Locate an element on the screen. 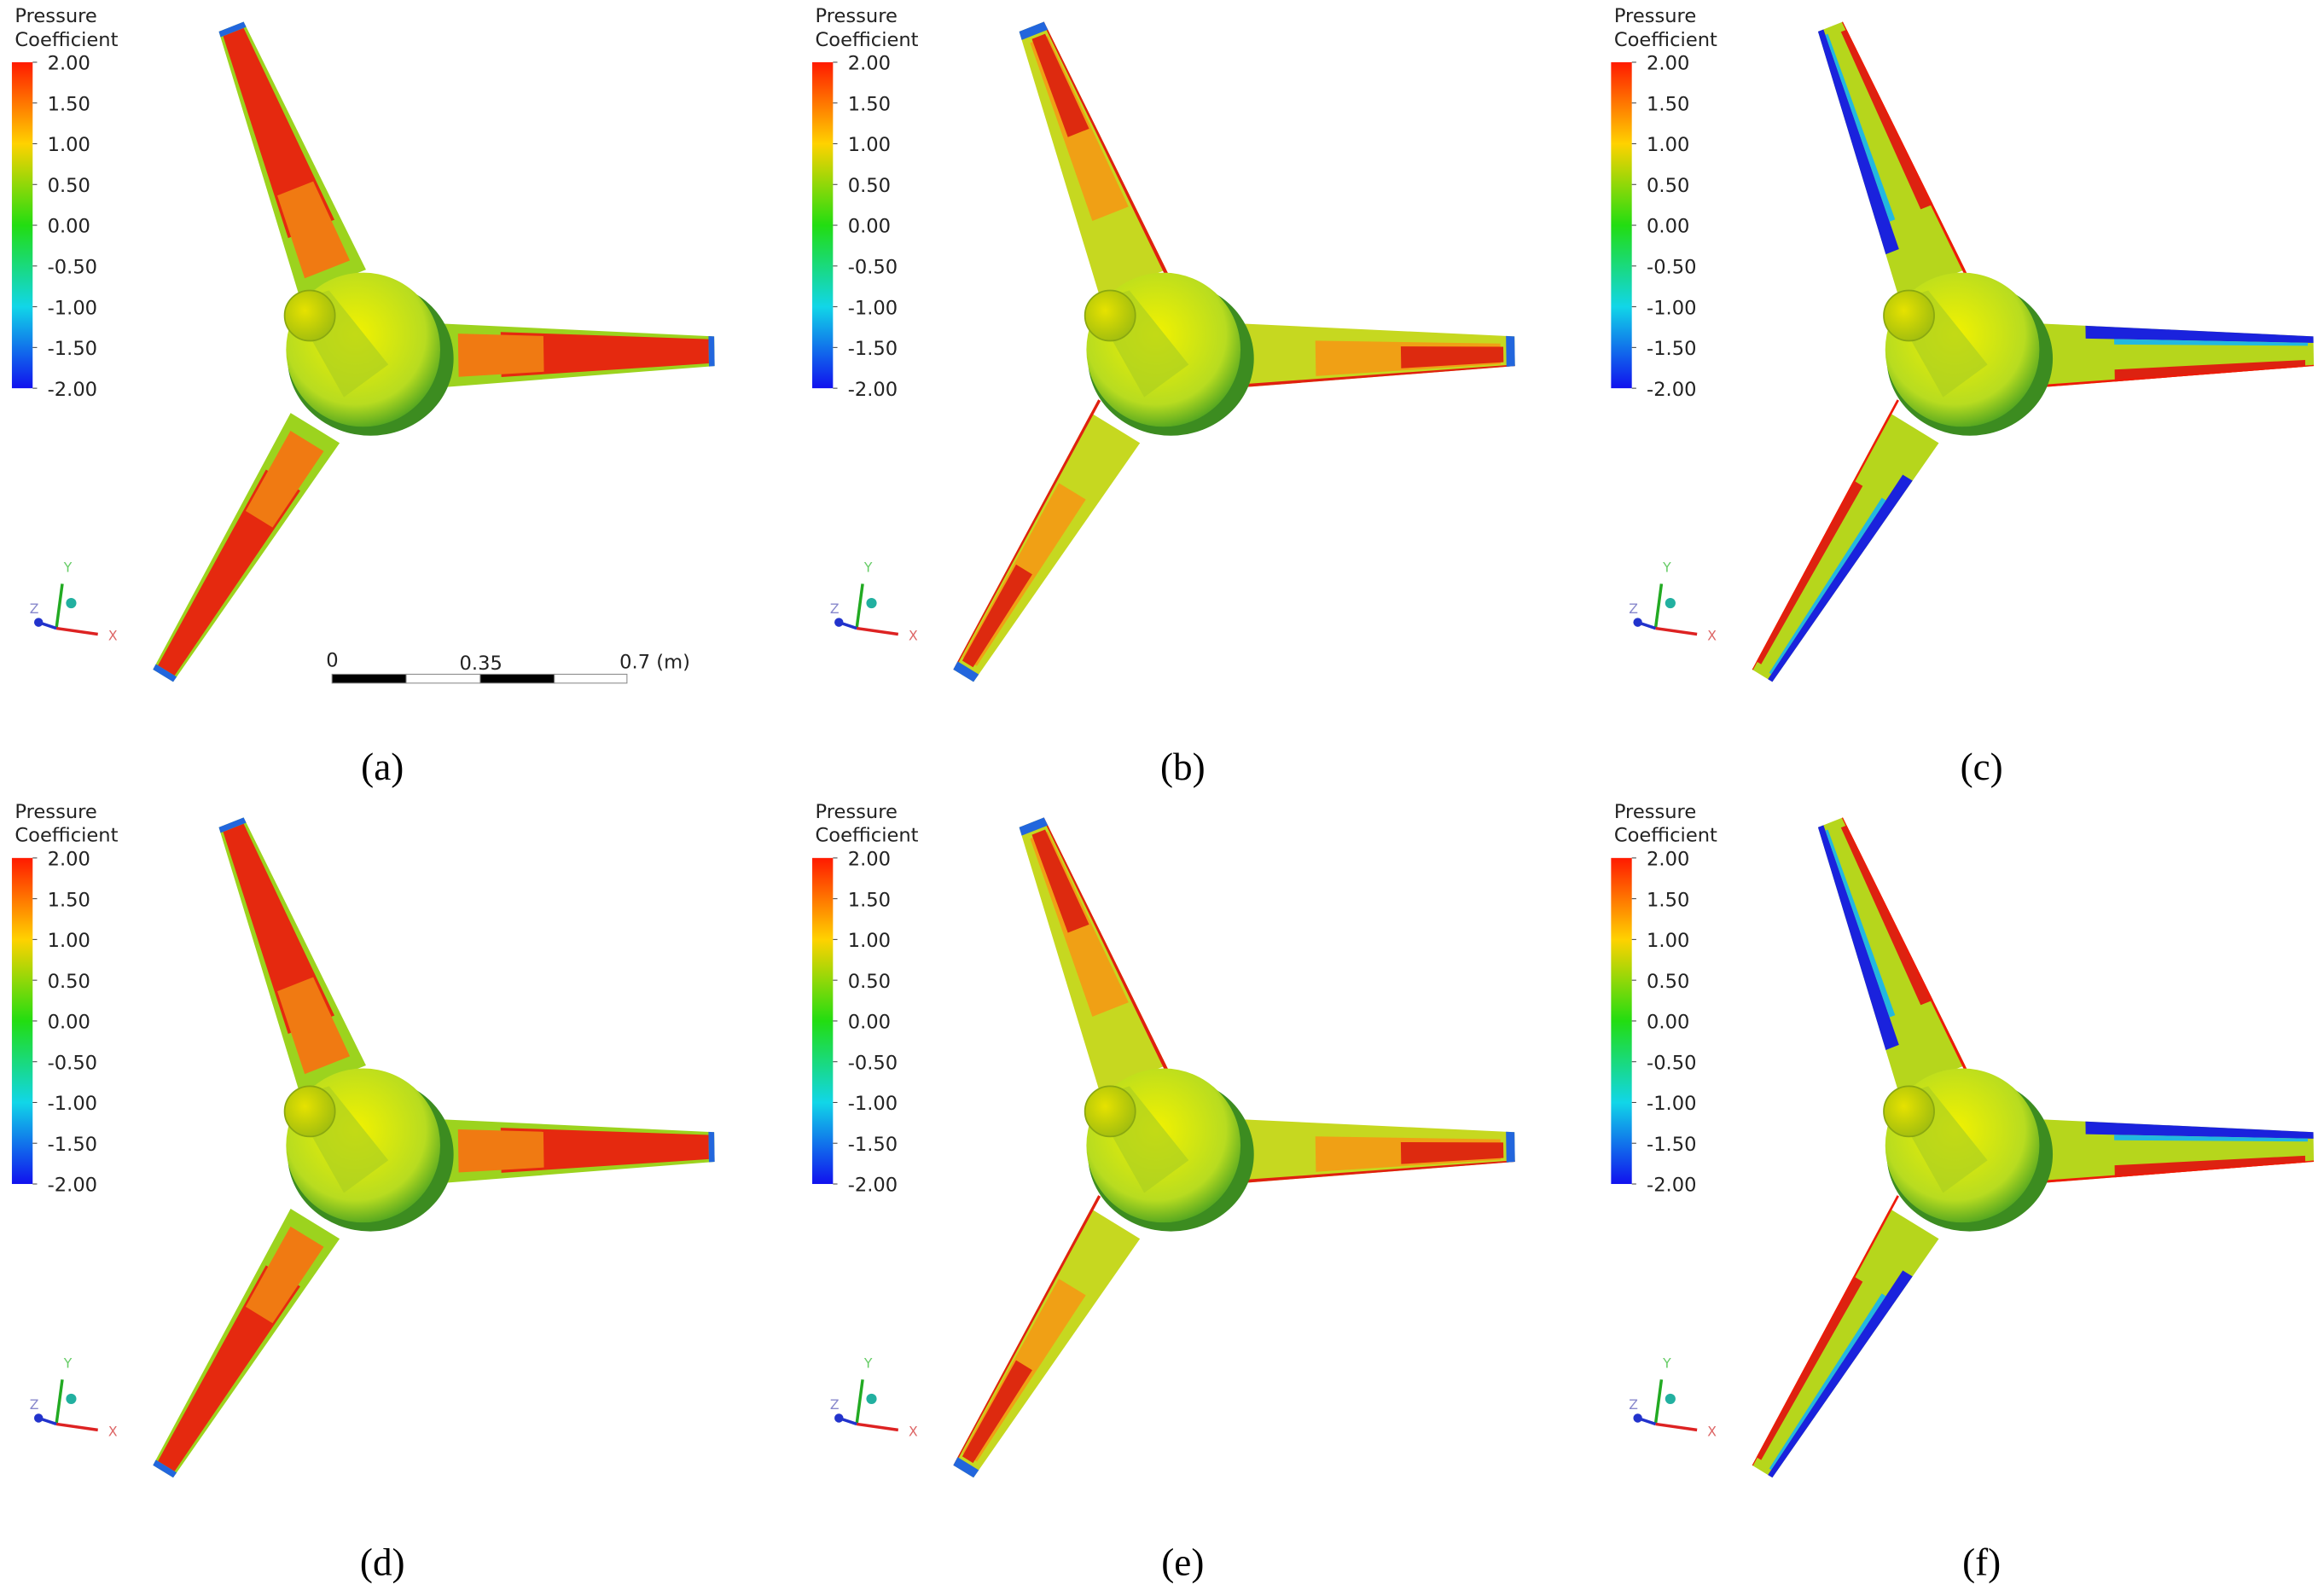  scale-label: 0 is located at coordinates (332, 661).